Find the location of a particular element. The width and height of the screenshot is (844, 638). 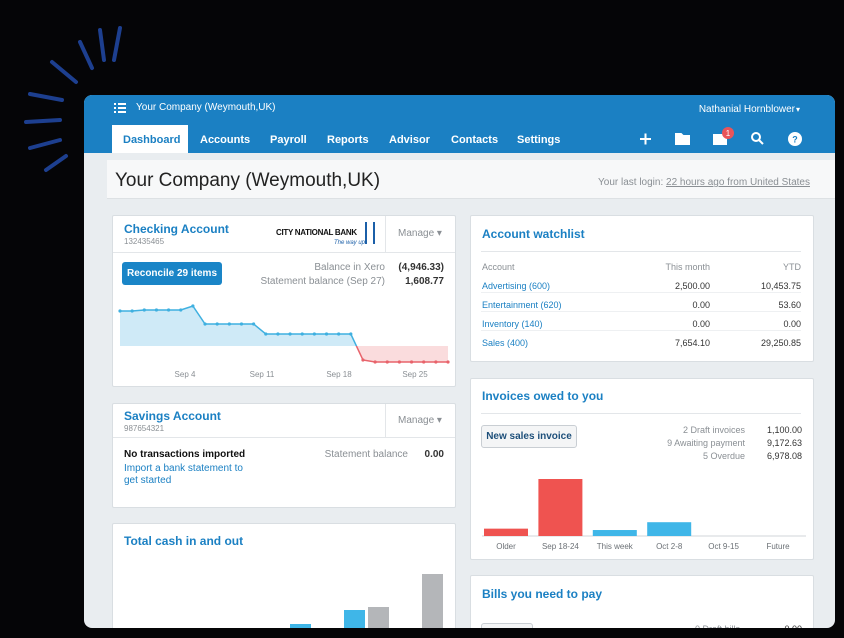

statement-value: 0.00 is located at coordinates (434, 454).